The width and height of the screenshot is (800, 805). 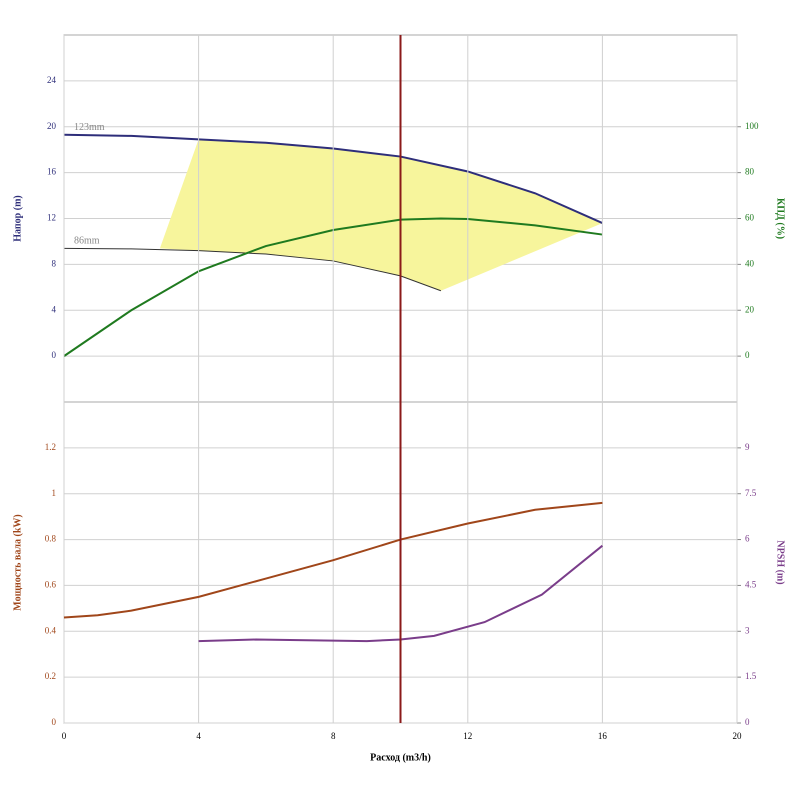 What do you see at coordinates (752, 126) in the screenshot?
I see `y2-tick-label: 100` at bounding box center [752, 126].